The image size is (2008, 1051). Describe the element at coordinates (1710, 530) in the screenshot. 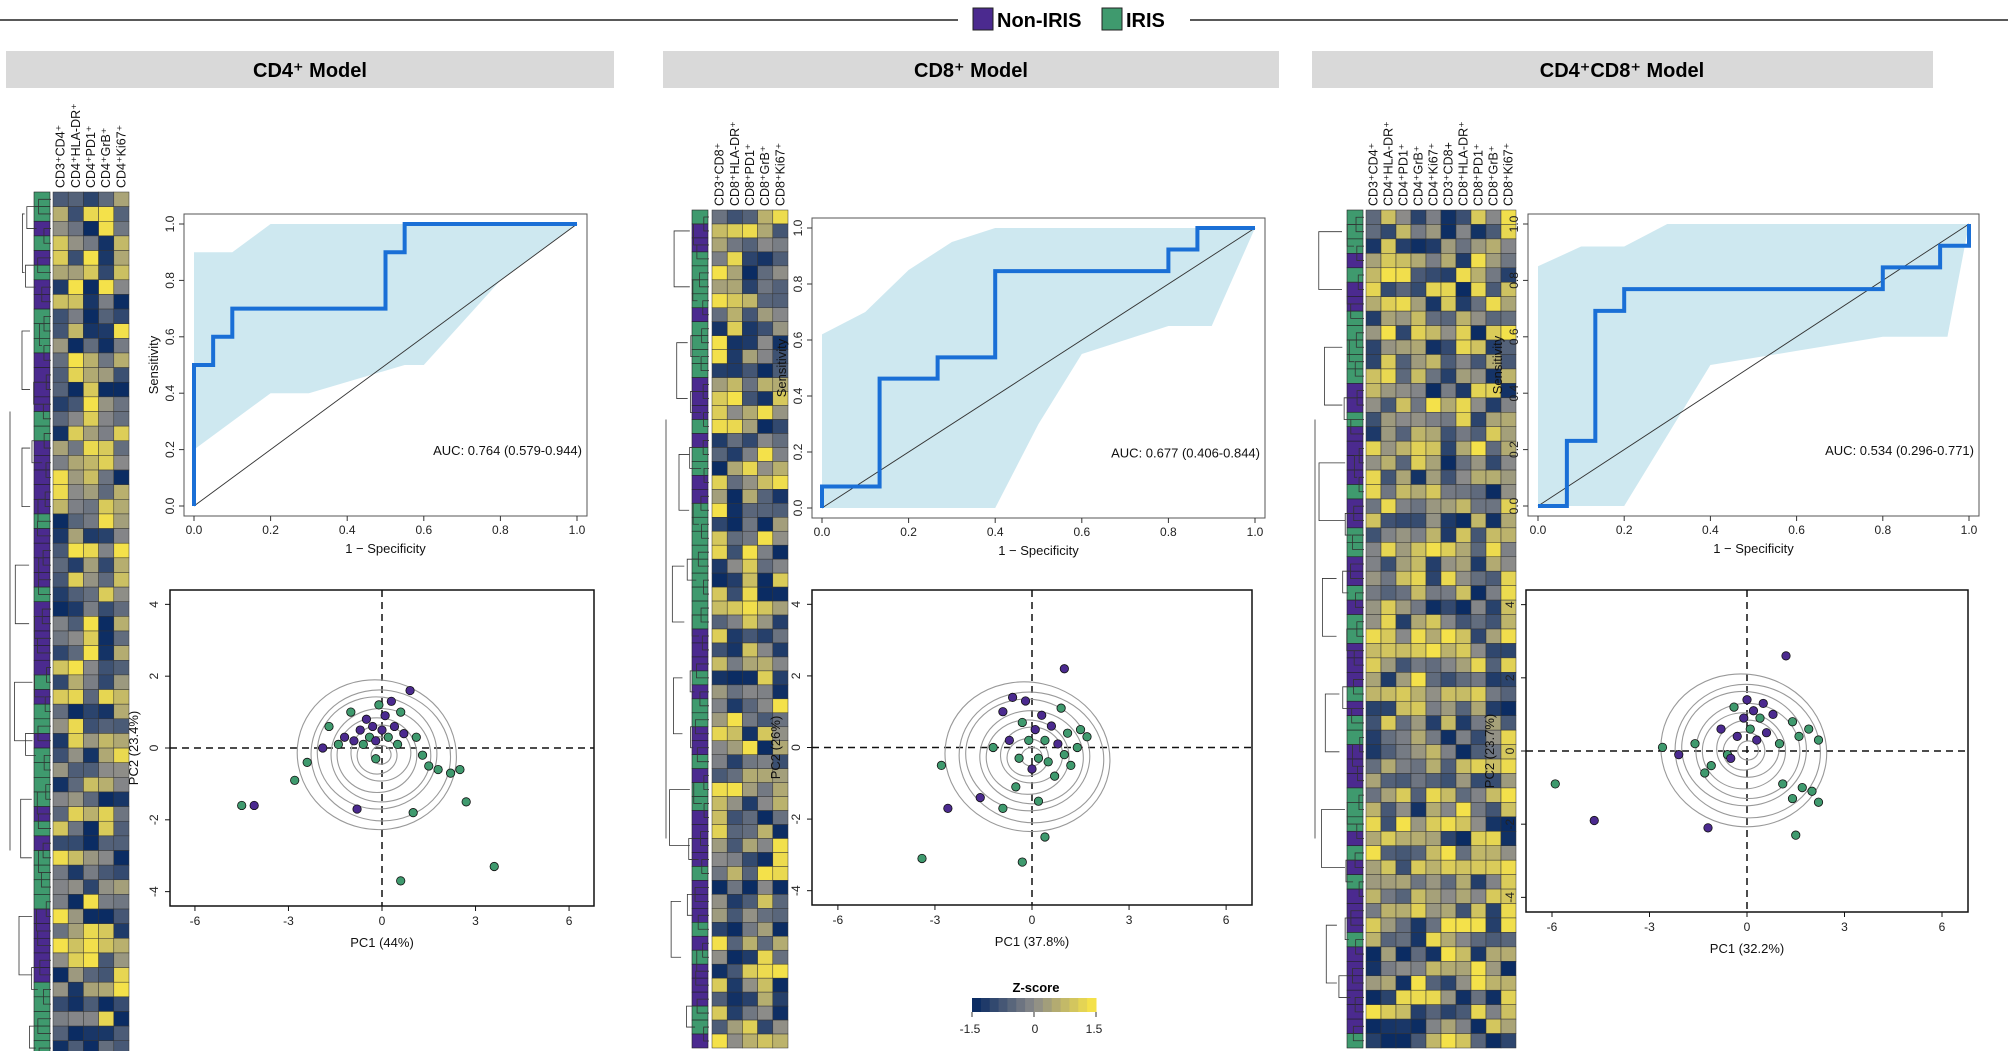

I see `roc-xtick-label: 0.4` at that location.